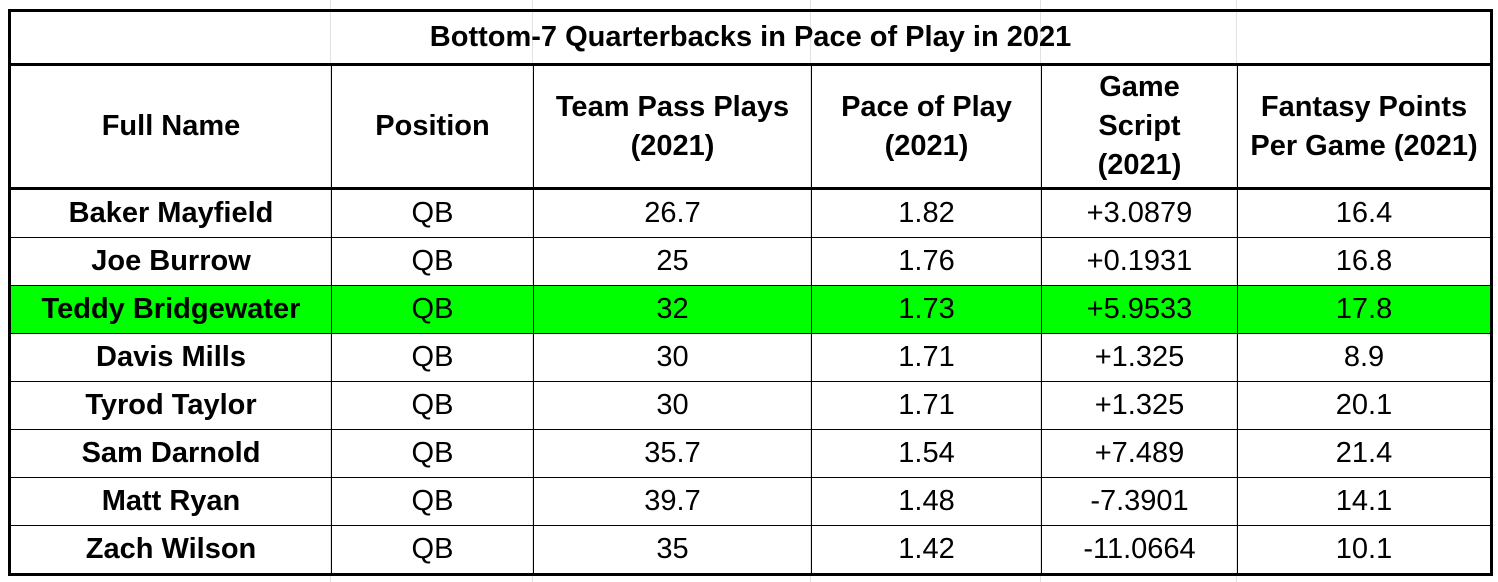  What do you see at coordinates (672, 309) in the screenshot?
I see `cell-team-pass-plays: 32` at bounding box center [672, 309].